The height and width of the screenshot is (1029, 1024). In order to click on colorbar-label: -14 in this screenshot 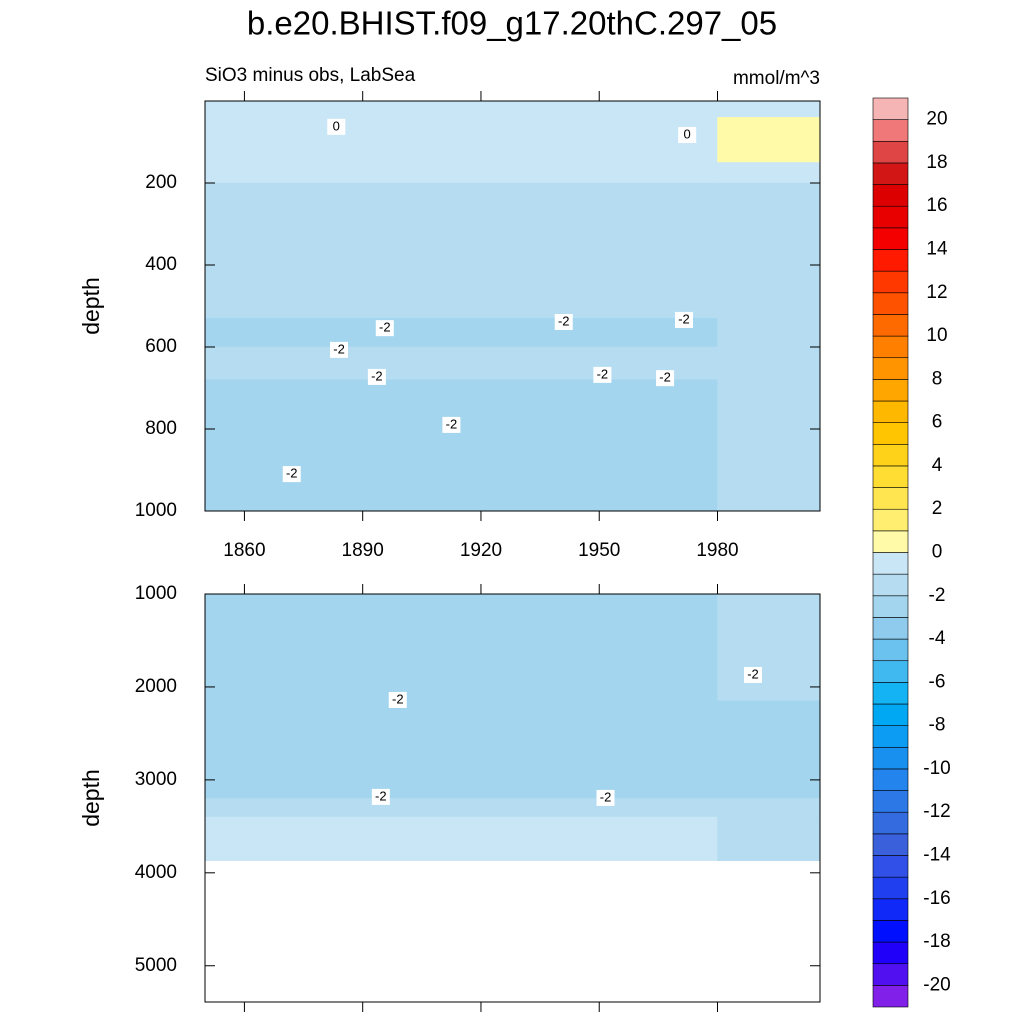, I will do `click(937, 855)`.